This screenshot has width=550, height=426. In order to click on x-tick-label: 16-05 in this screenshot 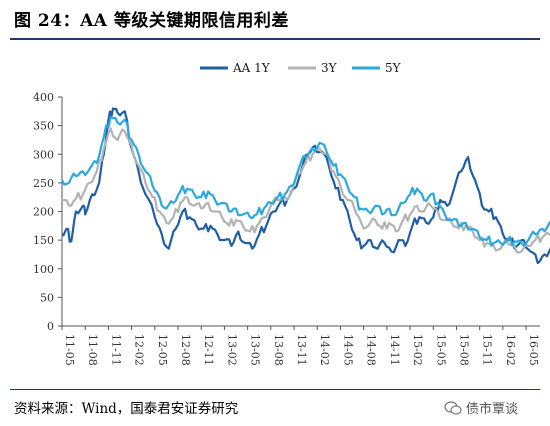, I will do `click(533, 350)`.